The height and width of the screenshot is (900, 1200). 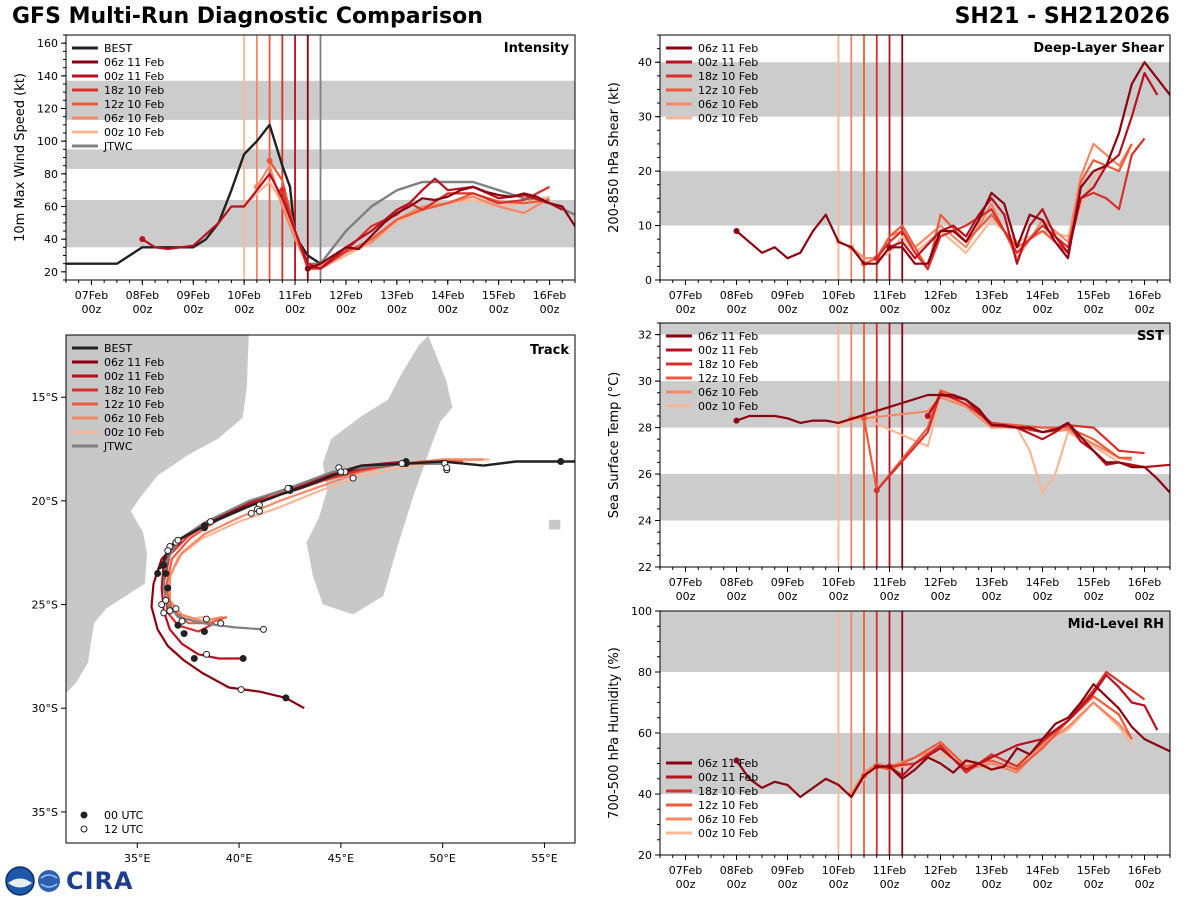 What do you see at coordinates (645, 335) in the screenshot?
I see `y-tick-label: 32` at bounding box center [645, 335].